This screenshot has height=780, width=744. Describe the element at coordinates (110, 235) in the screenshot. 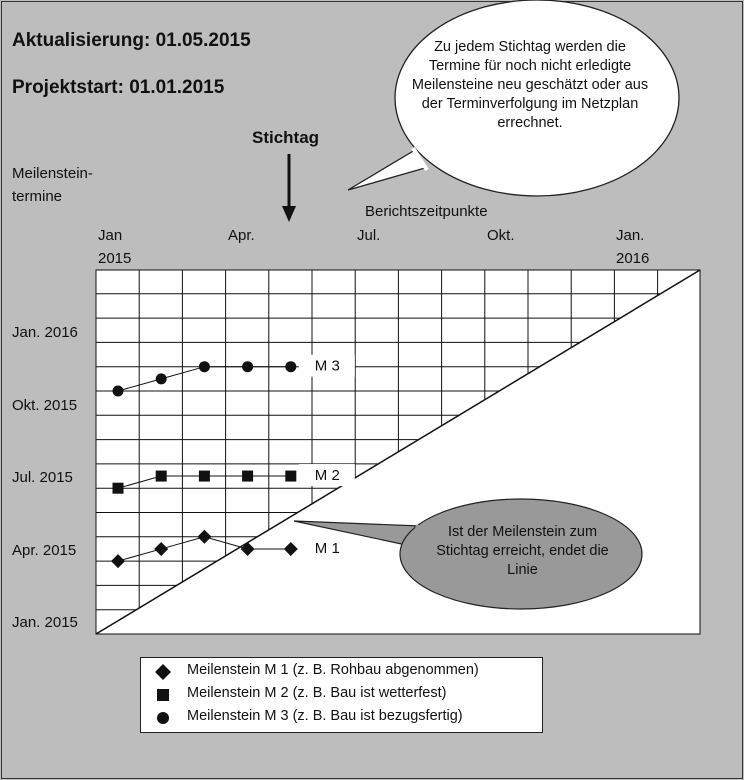

I see `x-tick-label: Jan` at that location.